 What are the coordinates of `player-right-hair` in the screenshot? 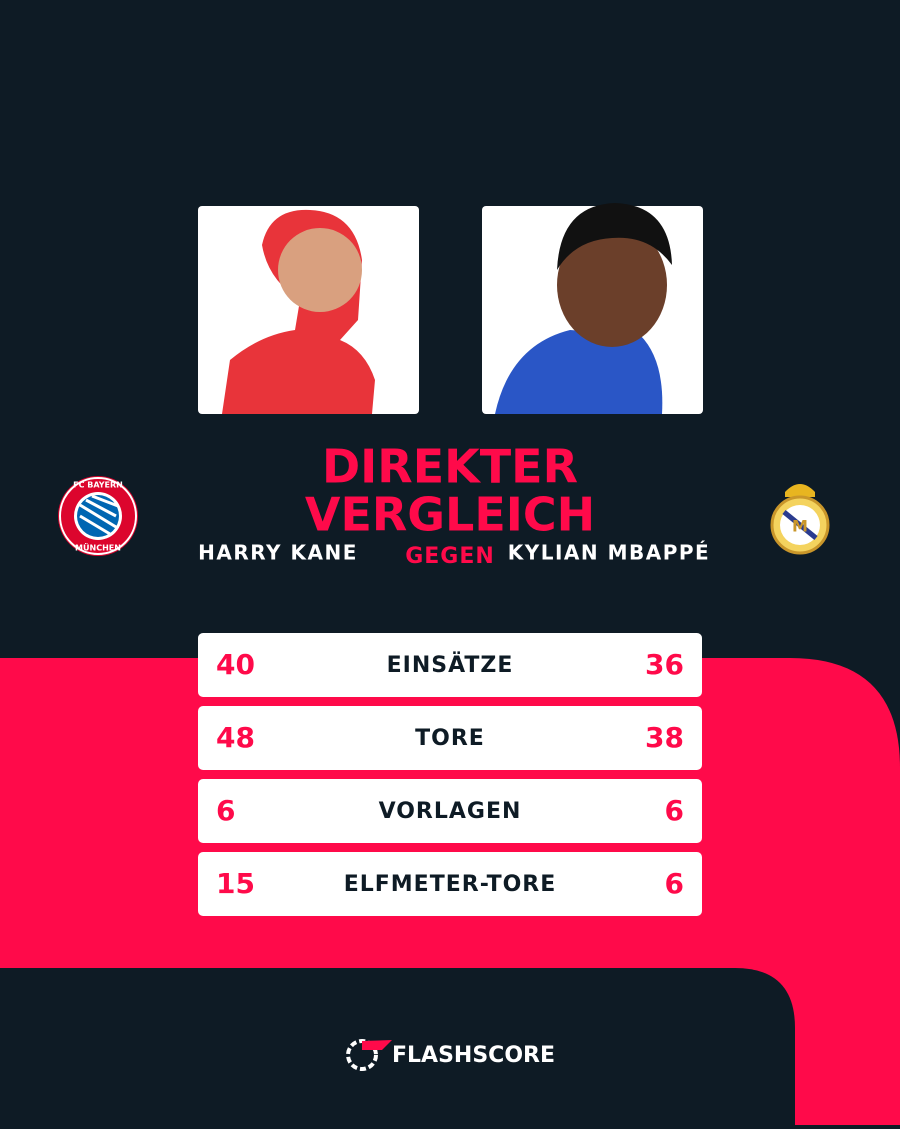 It's located at (614, 236).